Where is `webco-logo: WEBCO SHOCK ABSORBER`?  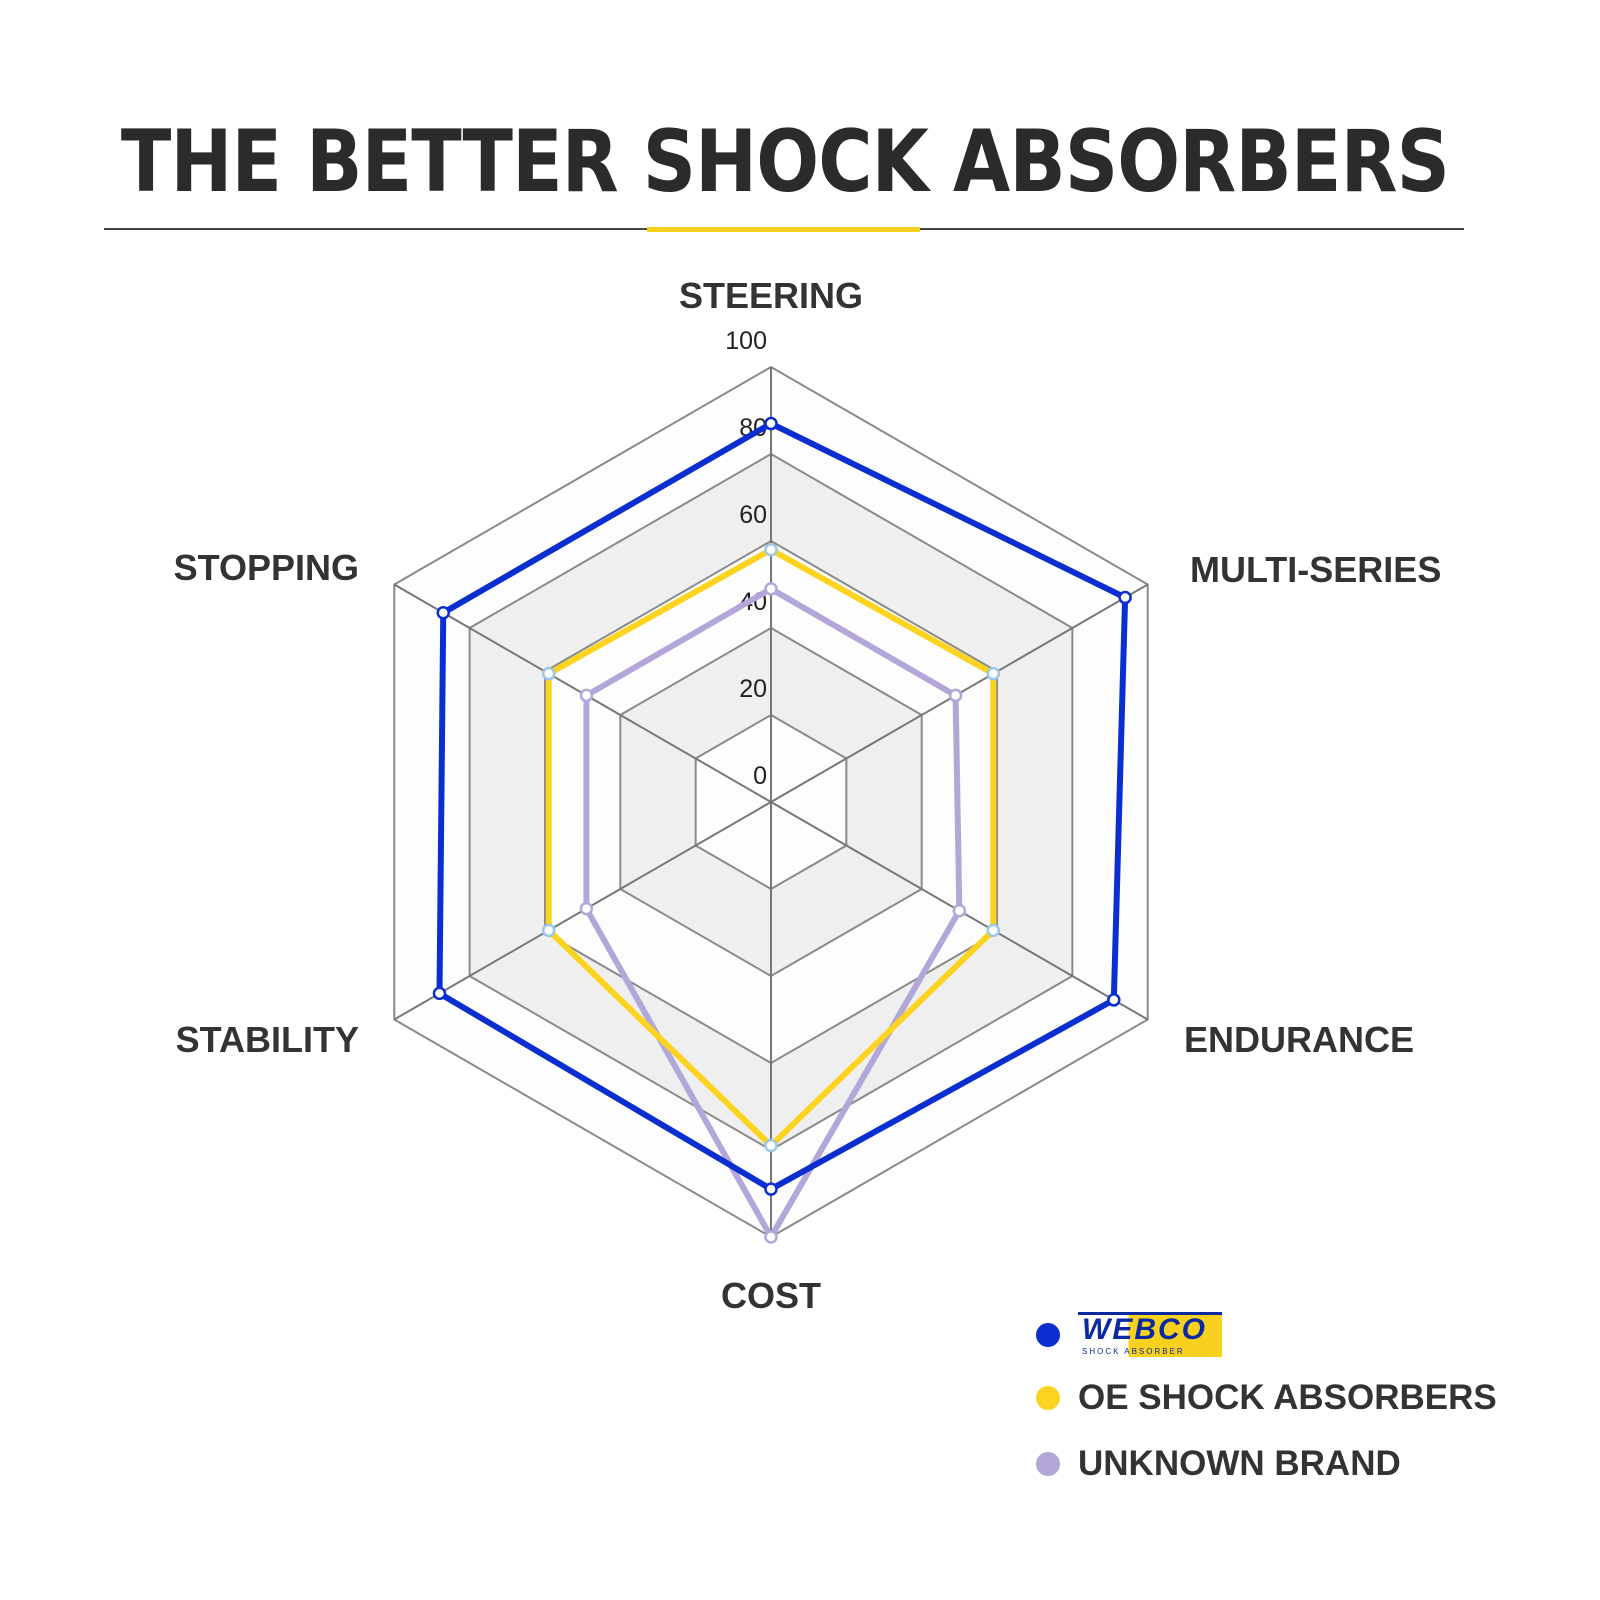 webco-logo: WEBCO SHOCK ABSORBER is located at coordinates (1150, 1334).